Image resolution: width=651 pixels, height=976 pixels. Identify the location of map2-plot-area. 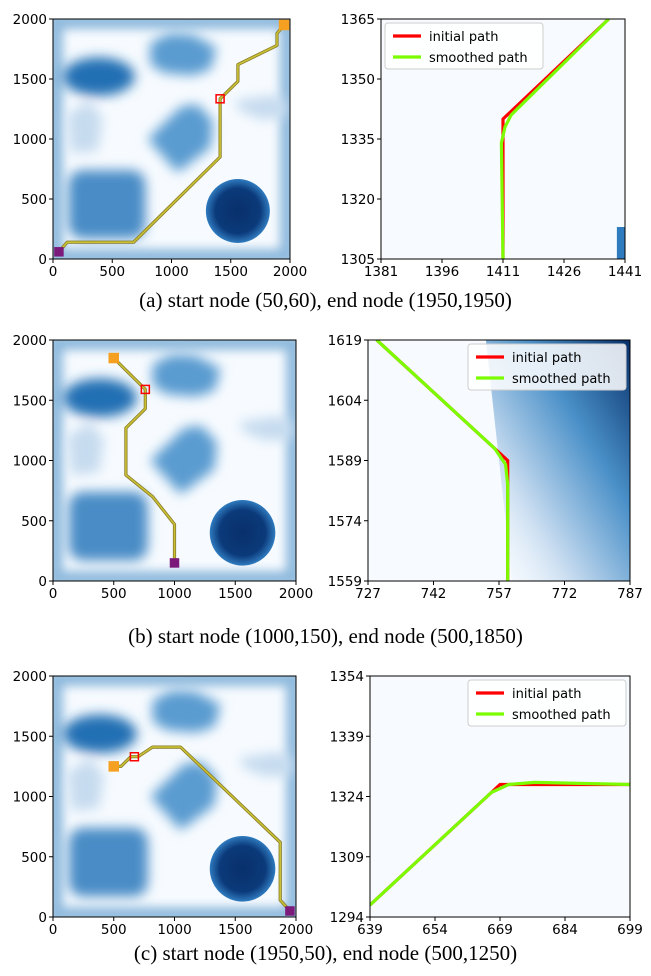
(174, 460).